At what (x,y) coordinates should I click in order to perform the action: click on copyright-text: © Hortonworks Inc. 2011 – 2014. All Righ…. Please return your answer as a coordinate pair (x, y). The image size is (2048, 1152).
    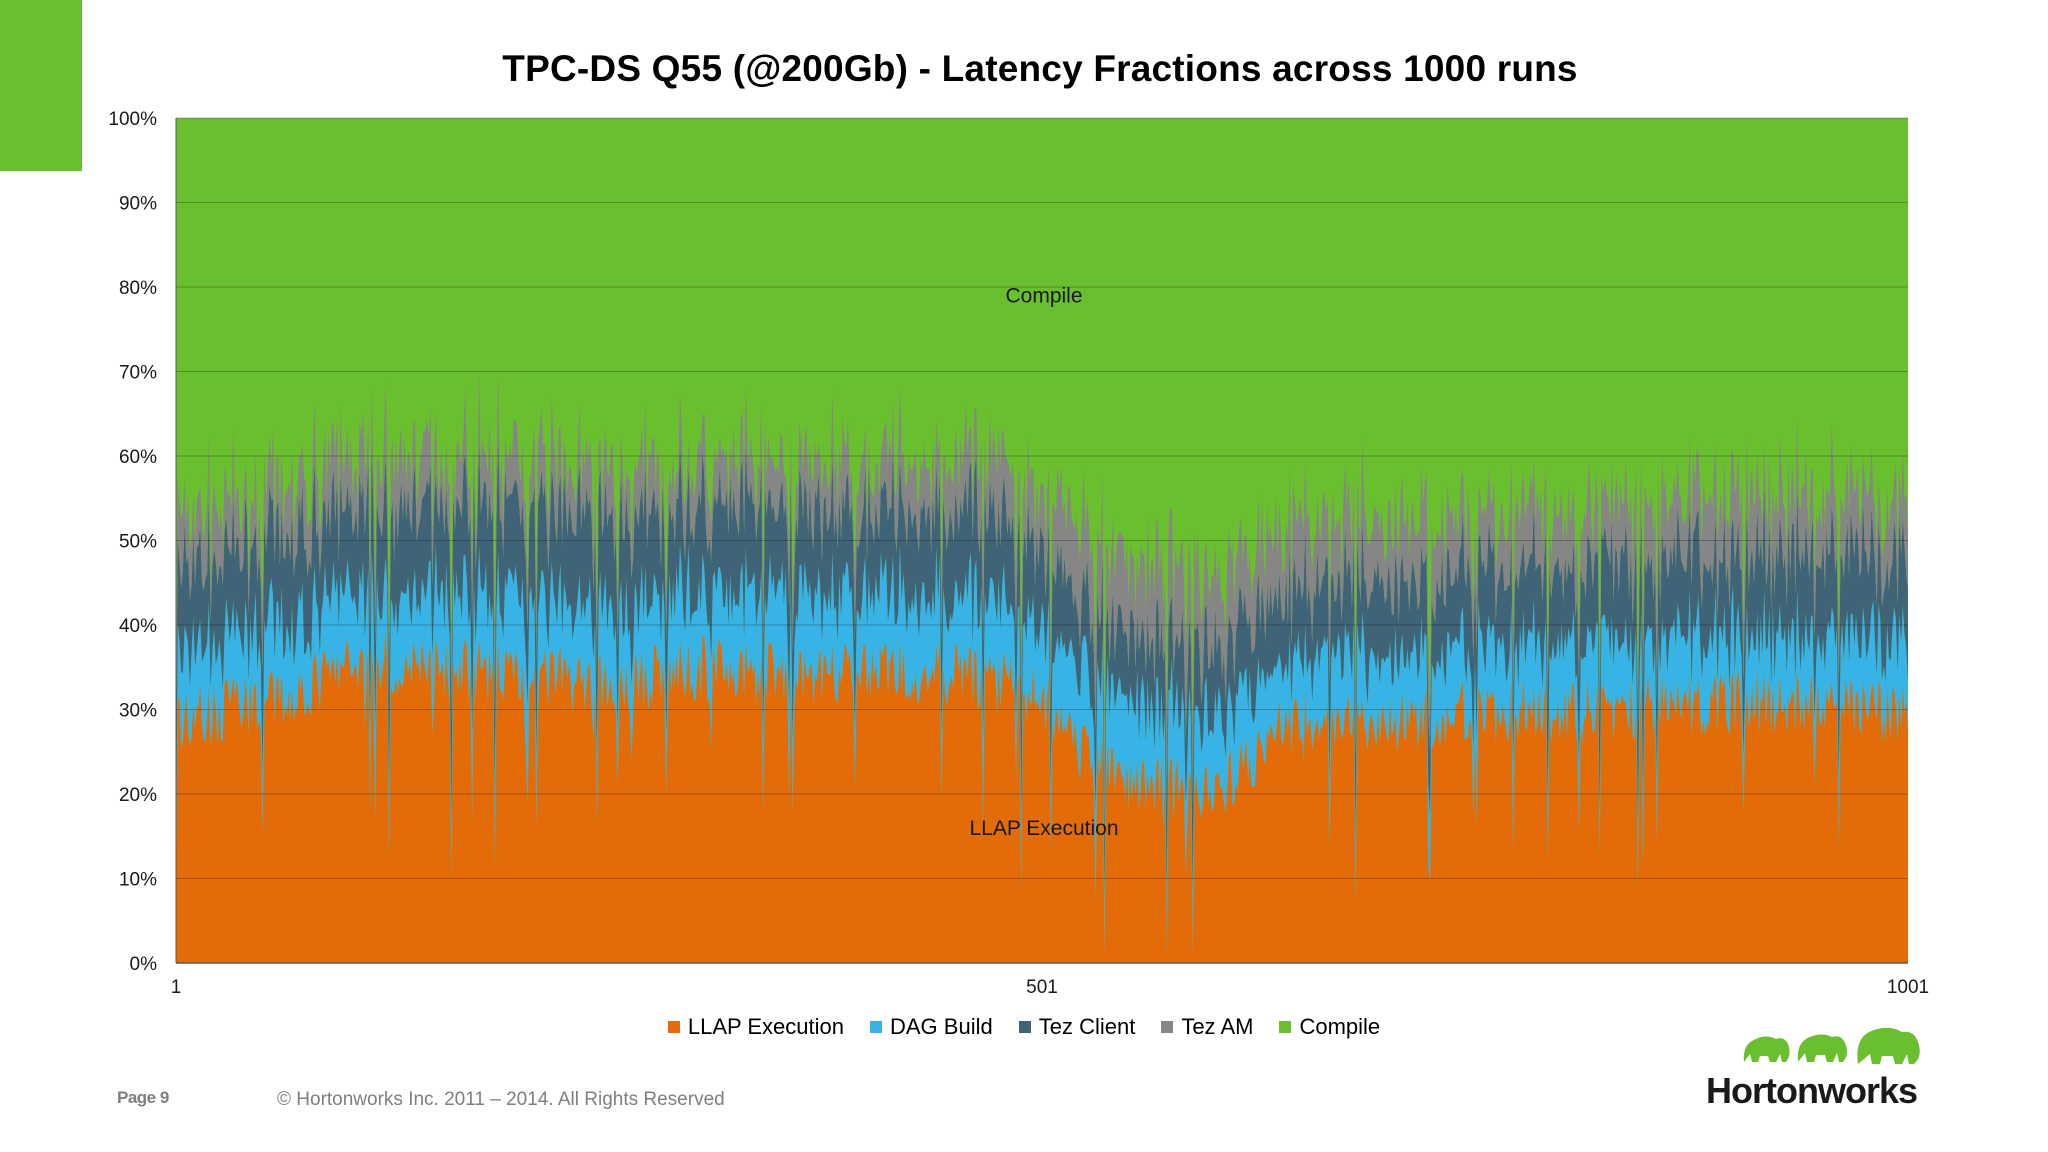
    Looking at the image, I should click on (501, 1099).